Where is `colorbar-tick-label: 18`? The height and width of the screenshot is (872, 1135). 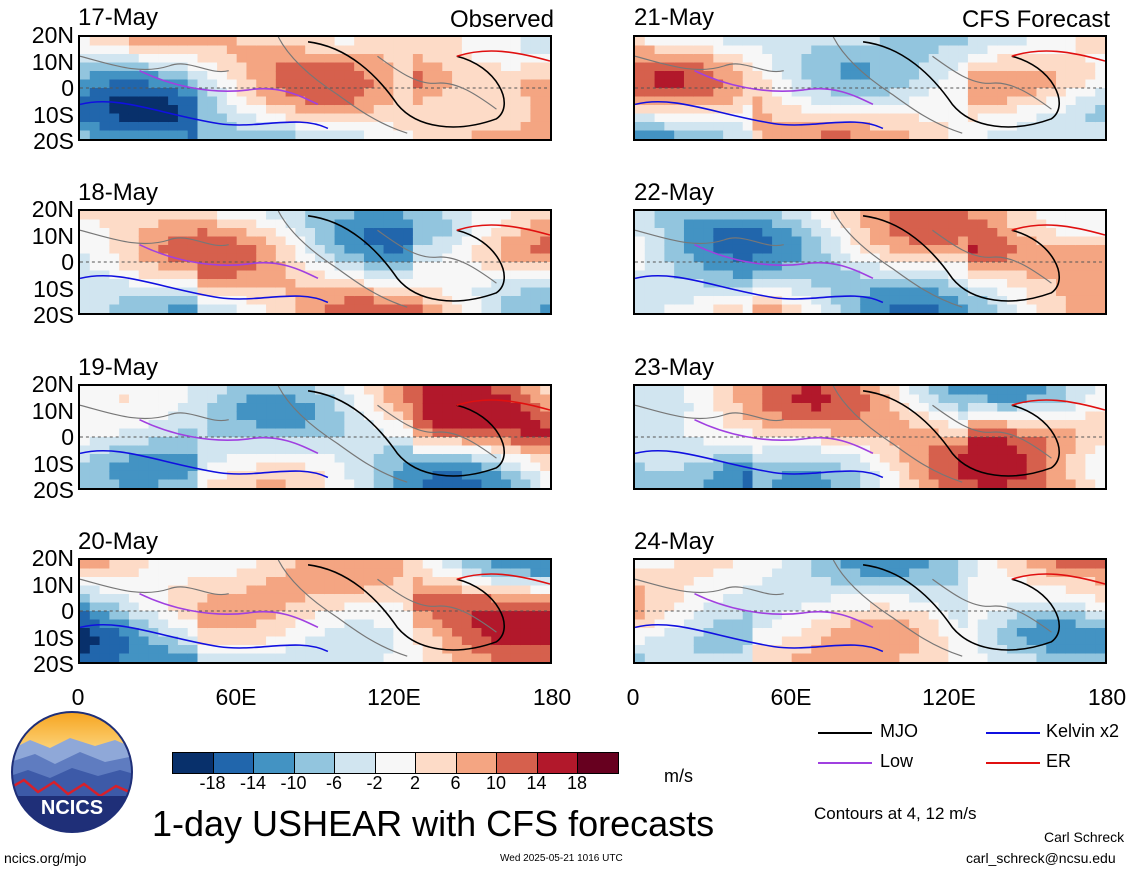 colorbar-tick-label: 18 is located at coordinates (577, 783).